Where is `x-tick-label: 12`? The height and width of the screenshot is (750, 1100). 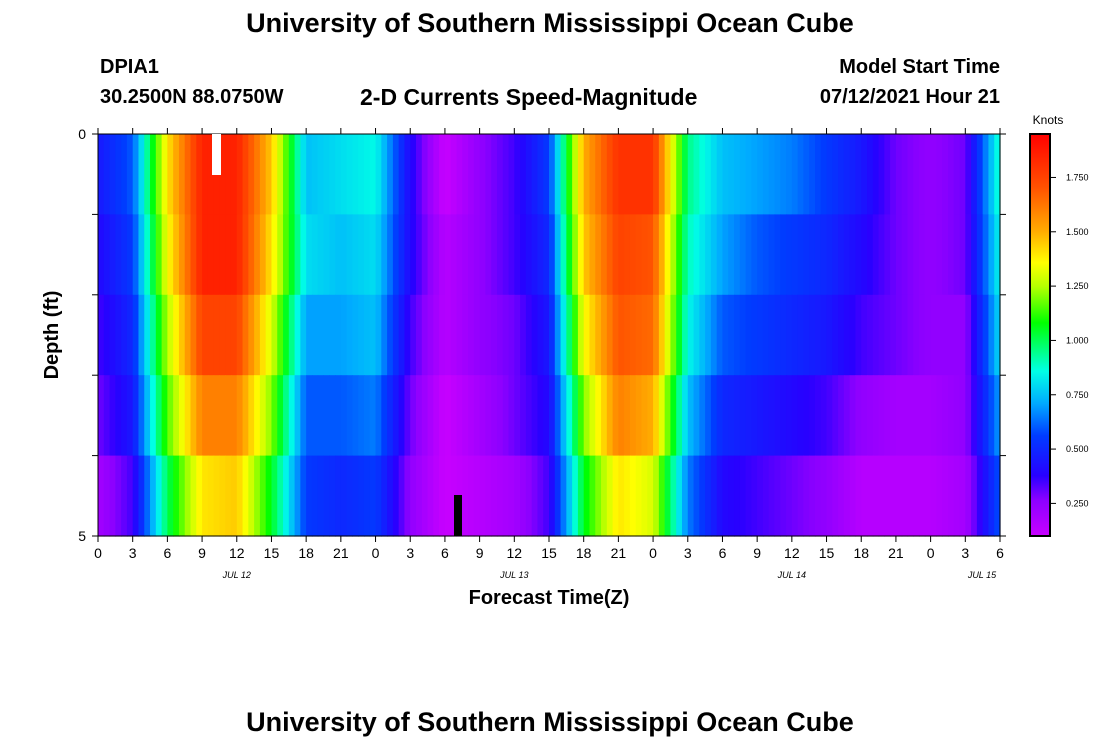
x-tick-label: 12 is located at coordinates (515, 553).